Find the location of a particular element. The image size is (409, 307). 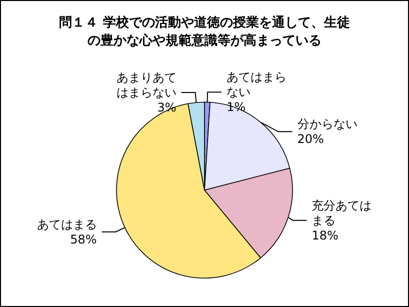

data-label: 58% is located at coordinates (83, 239).